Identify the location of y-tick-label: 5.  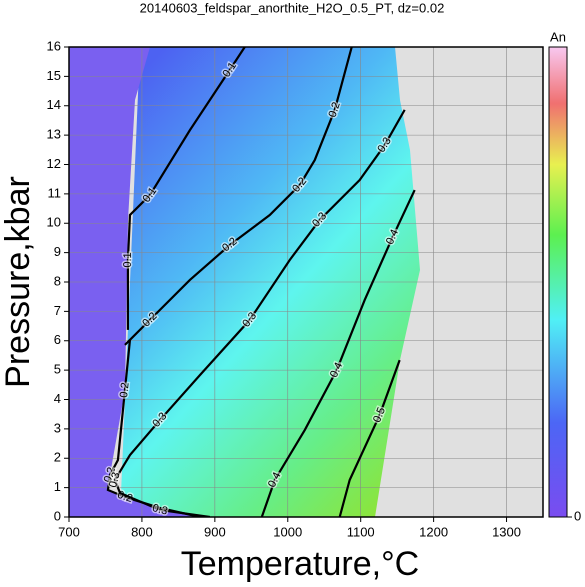
(57, 369).